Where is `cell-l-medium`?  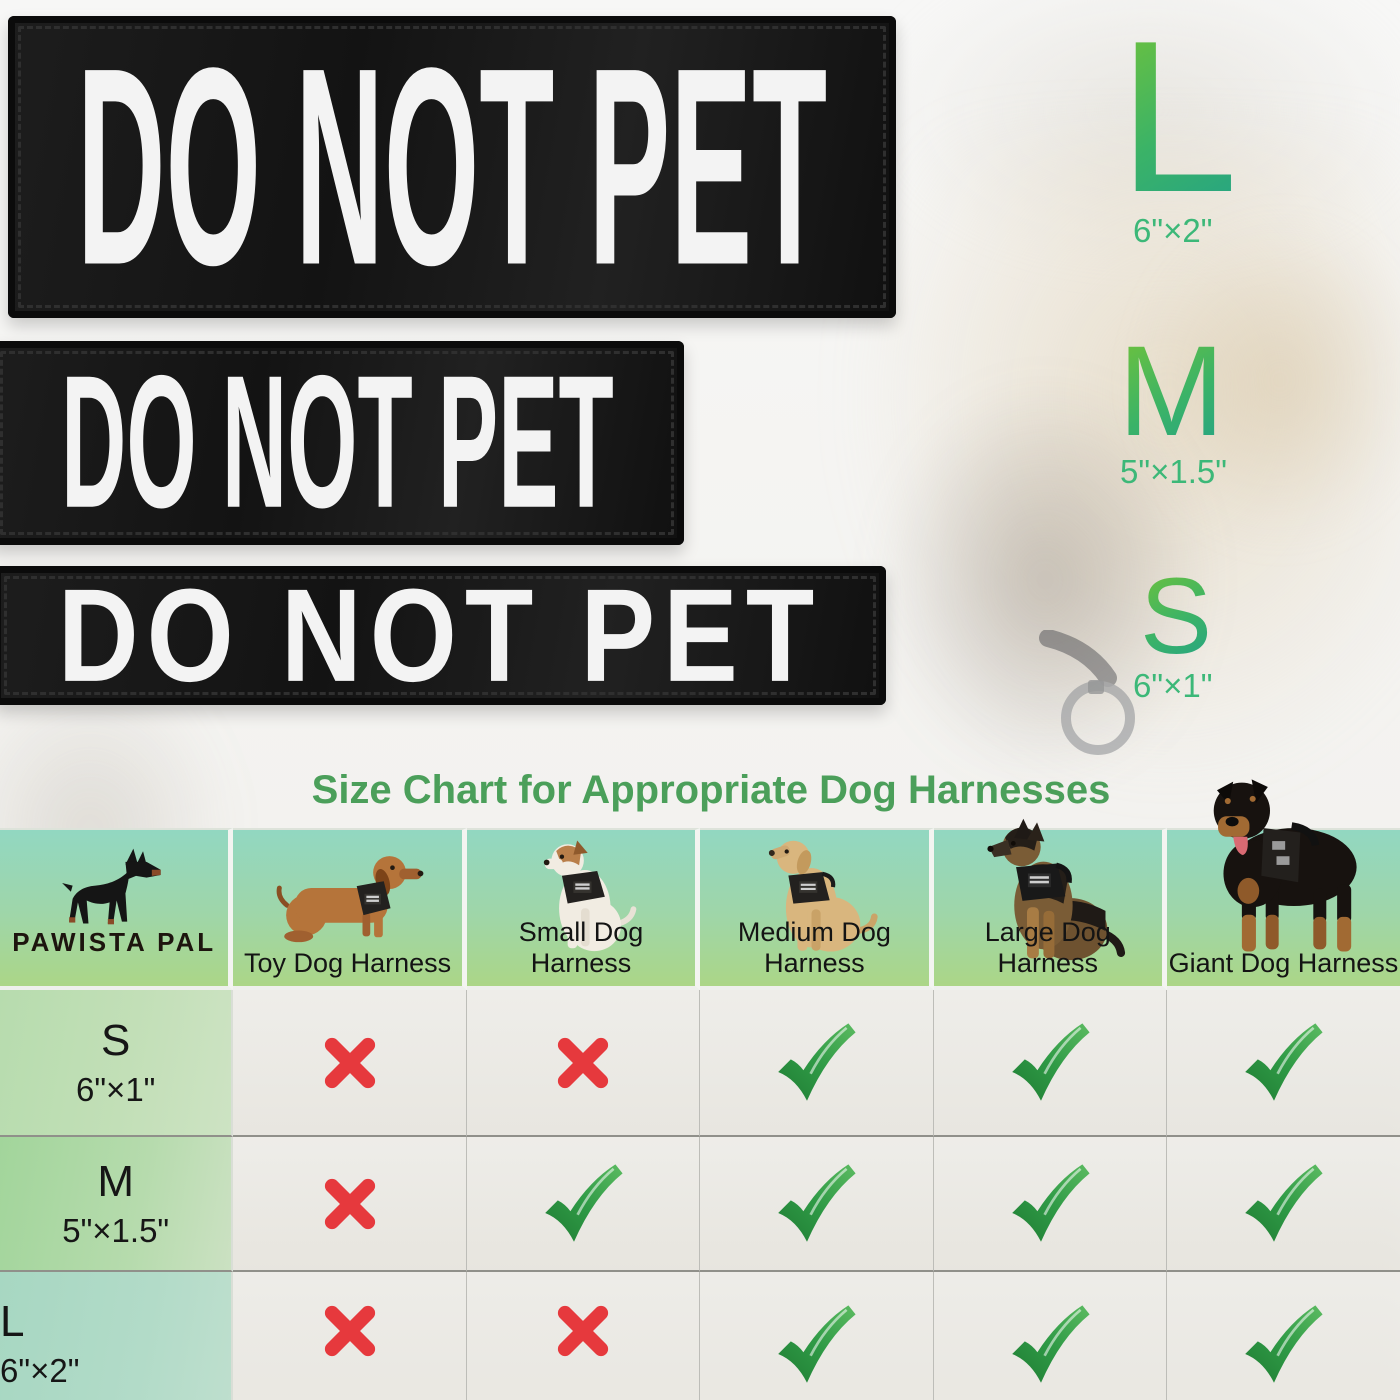
cell-l-medium is located at coordinates (817, 1336).